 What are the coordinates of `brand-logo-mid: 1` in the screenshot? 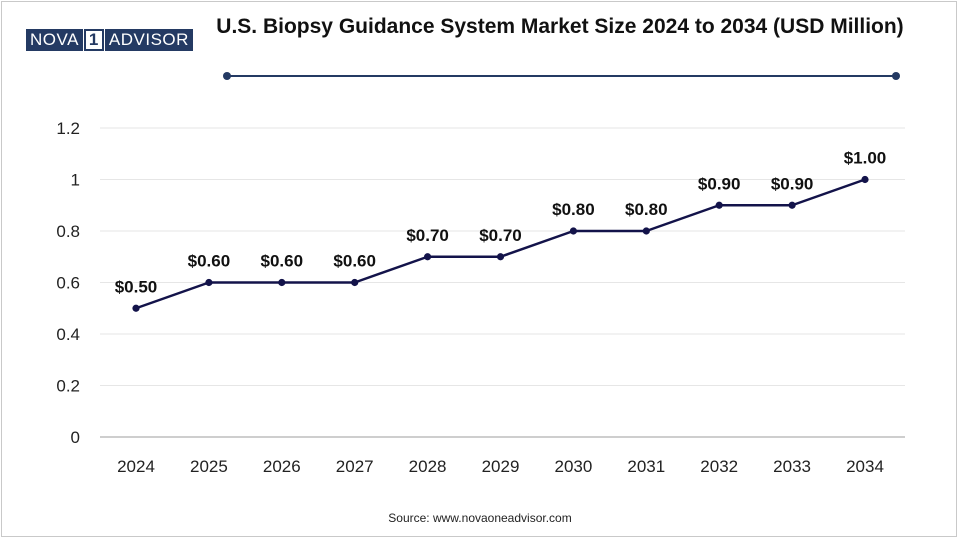 It's located at (93, 40).